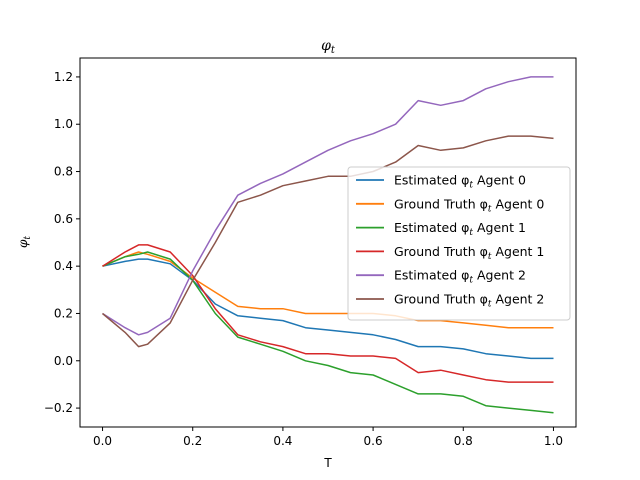 Image resolution: width=640 pixels, height=480 pixels. I want to click on legend-label-4: Estimated φt Agent 2, so click(460, 277).